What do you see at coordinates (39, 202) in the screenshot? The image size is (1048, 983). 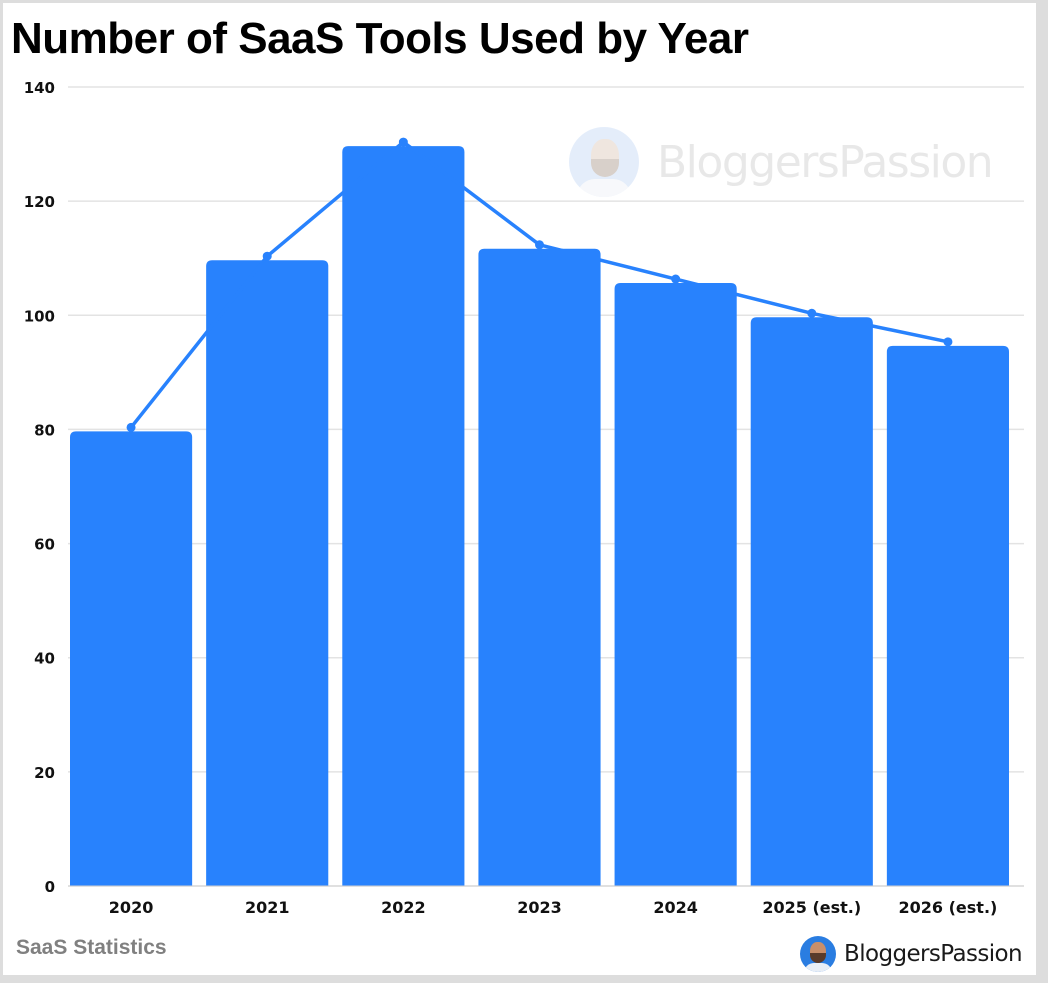 I see `y-tick-label: 120` at bounding box center [39, 202].